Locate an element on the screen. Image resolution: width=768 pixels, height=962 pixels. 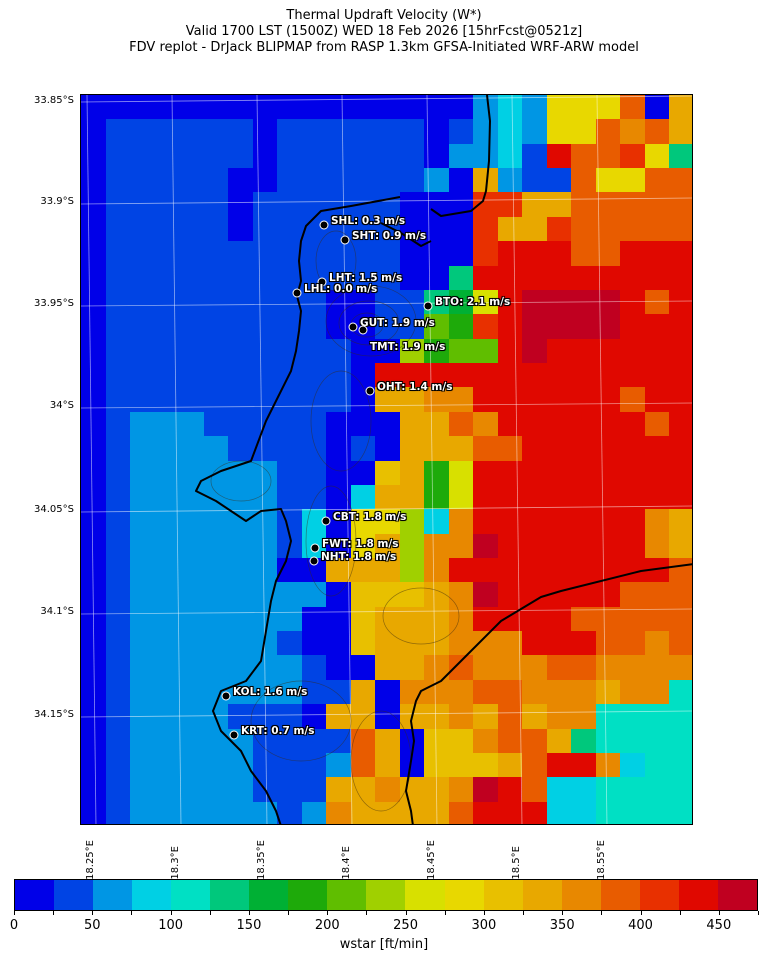
chart-title: Thermal Updraft Velocity (W*) is located at coordinates (384, 15).